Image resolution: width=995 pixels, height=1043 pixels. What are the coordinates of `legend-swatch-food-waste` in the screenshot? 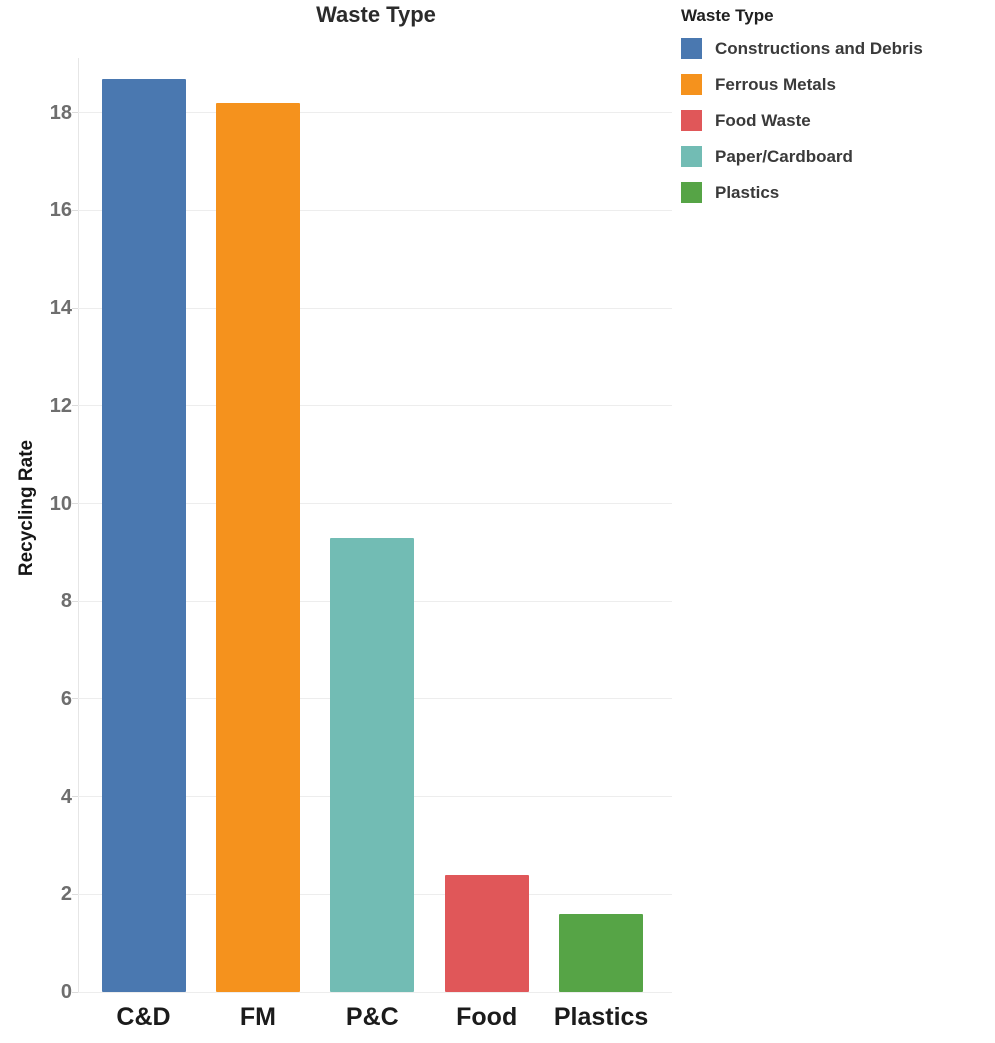 It's located at (691, 120).